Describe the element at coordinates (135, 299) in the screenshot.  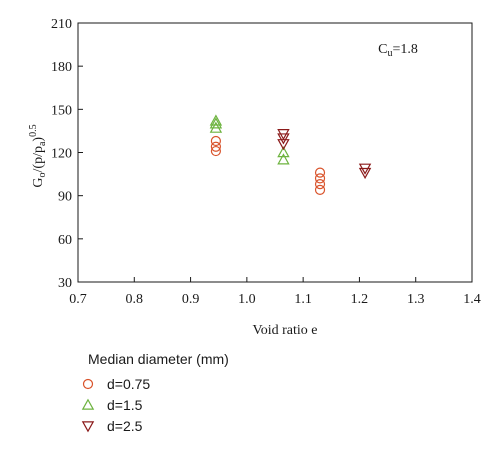
I see `x-tick-label: 0.8` at that location.